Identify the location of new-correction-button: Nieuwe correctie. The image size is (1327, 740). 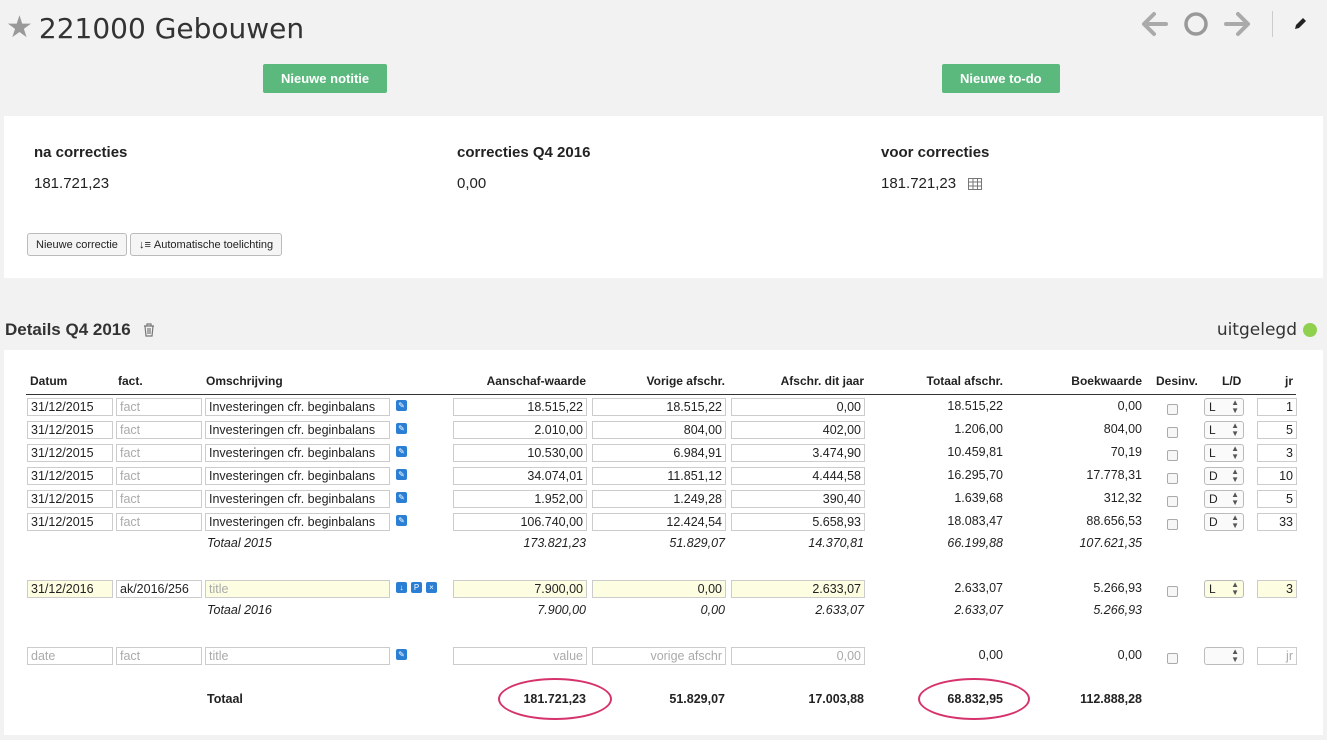
(77, 244).